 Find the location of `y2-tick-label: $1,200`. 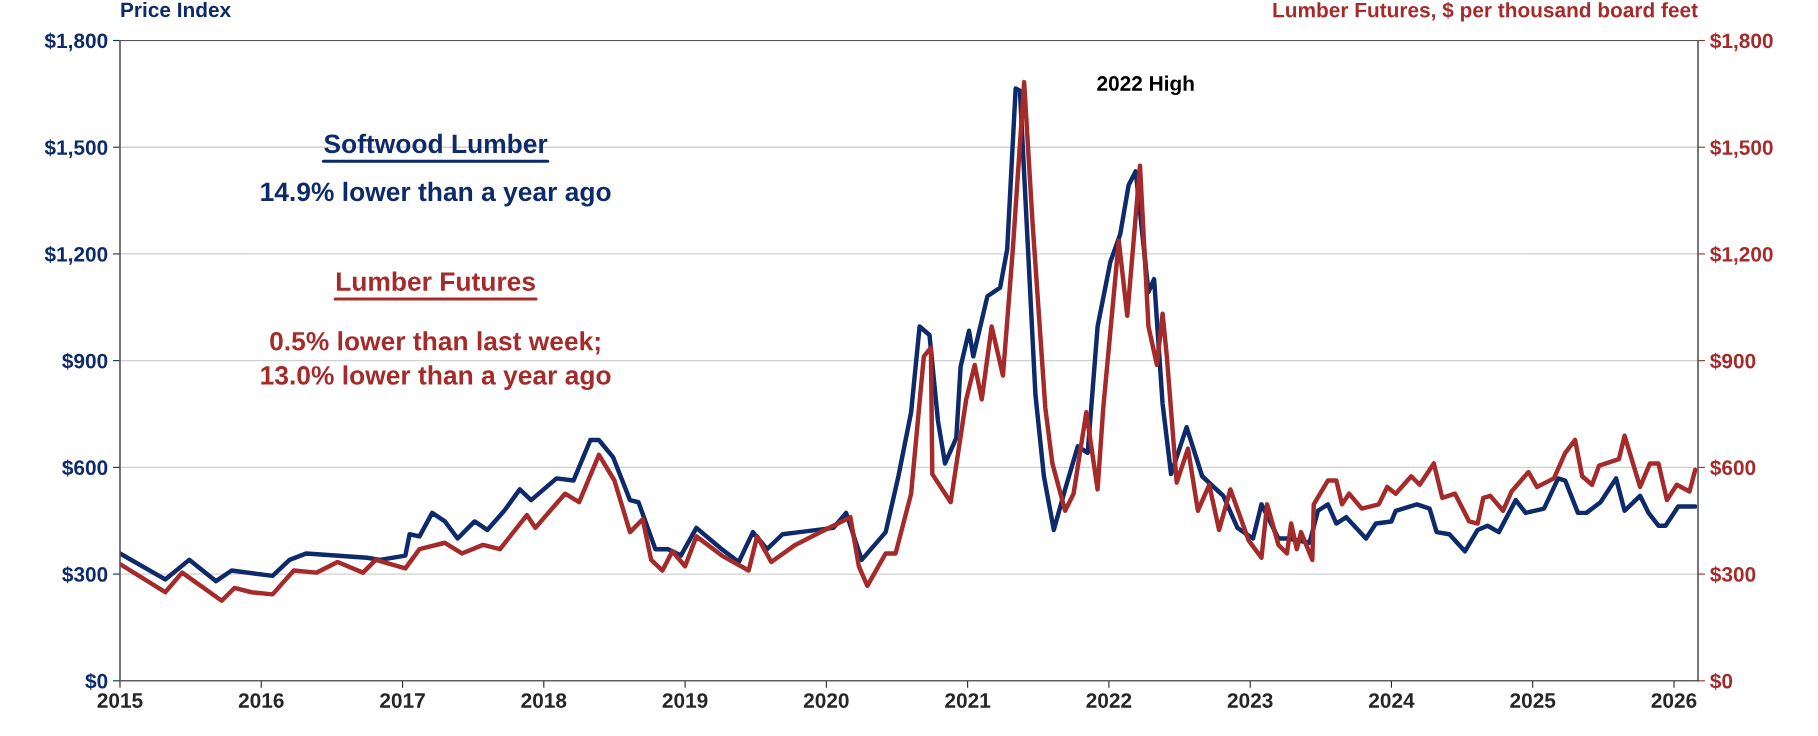

y2-tick-label: $1,200 is located at coordinates (1741, 255).